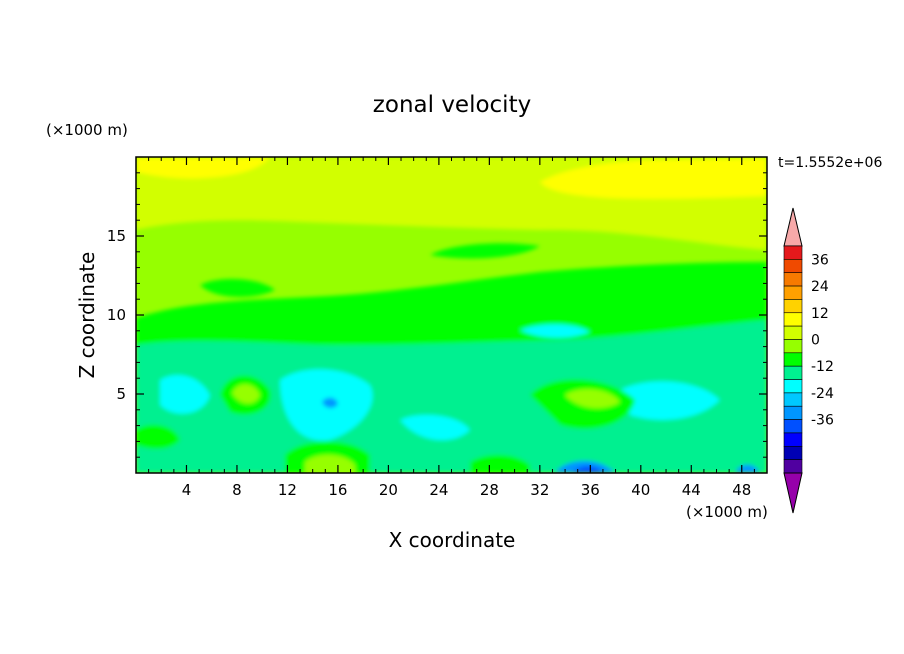  Describe the element at coordinates (116, 236) in the screenshot. I see `y-tick-label: 15` at that location.